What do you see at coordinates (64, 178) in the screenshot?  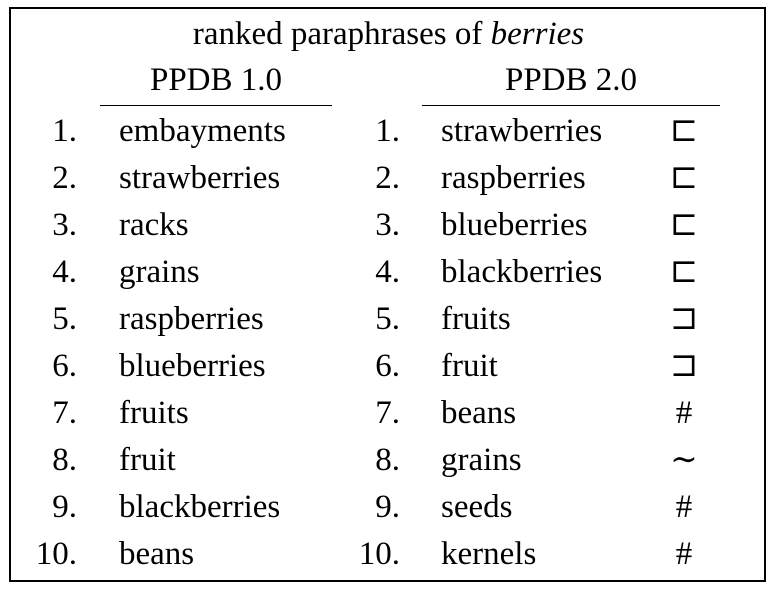 I see `rank-left: 2.` at bounding box center [64, 178].